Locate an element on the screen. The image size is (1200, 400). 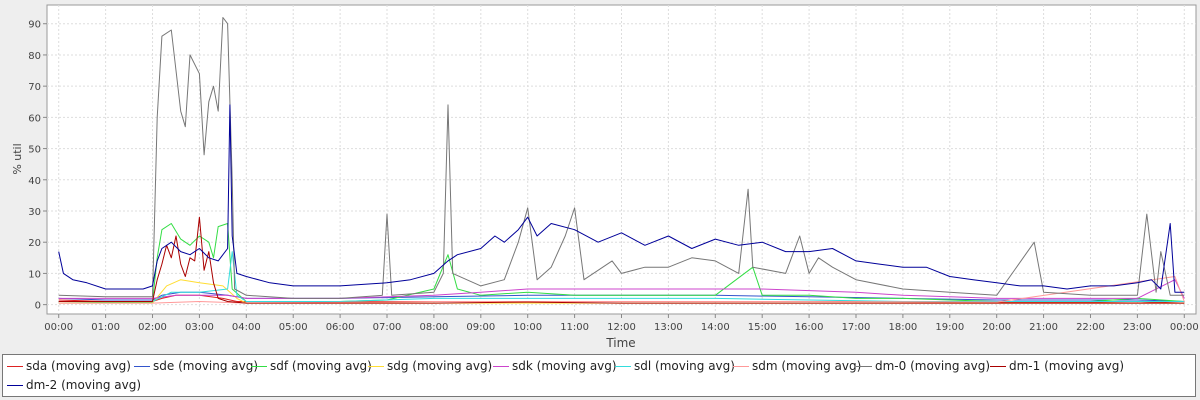
x-tick-label: 06:00 is located at coordinates (340, 327).